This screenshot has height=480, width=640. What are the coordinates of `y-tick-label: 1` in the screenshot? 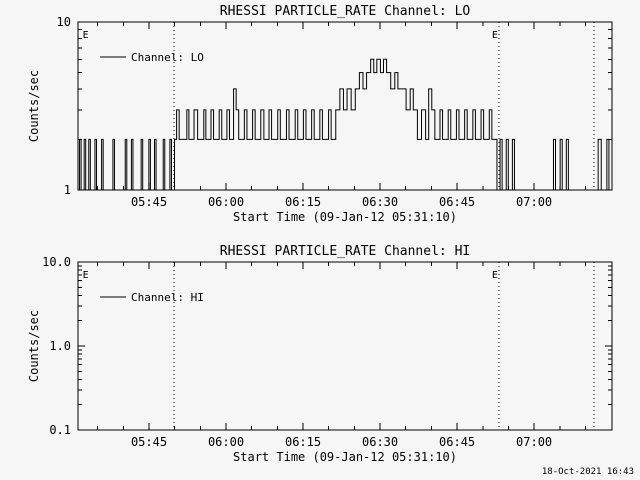 It's located at (67, 190).